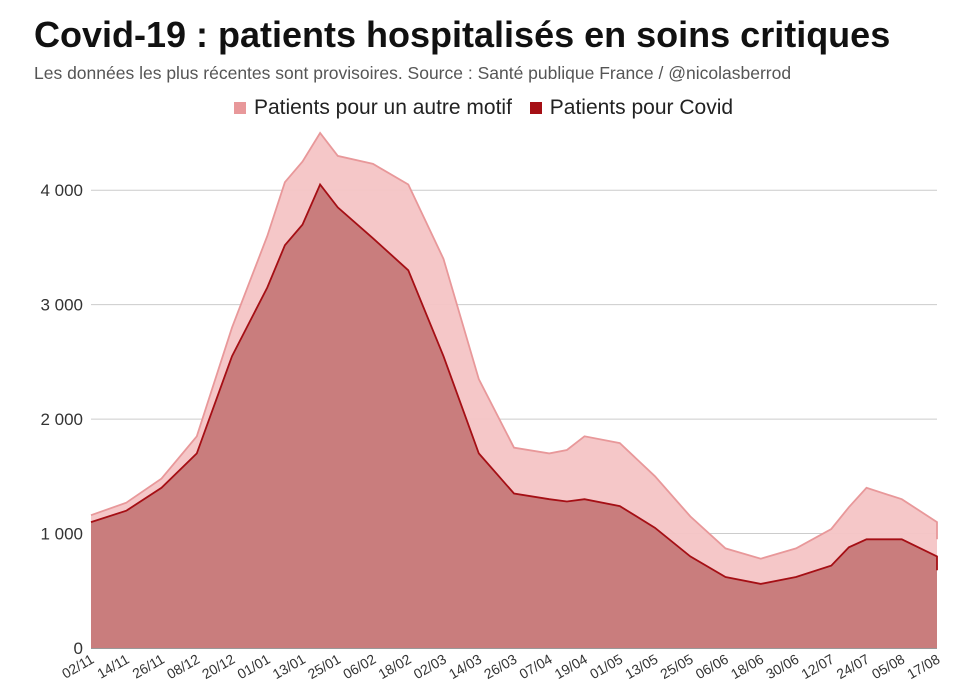  What do you see at coordinates (61, 534) in the screenshot?
I see `y-tick-label: 1 000` at bounding box center [61, 534].